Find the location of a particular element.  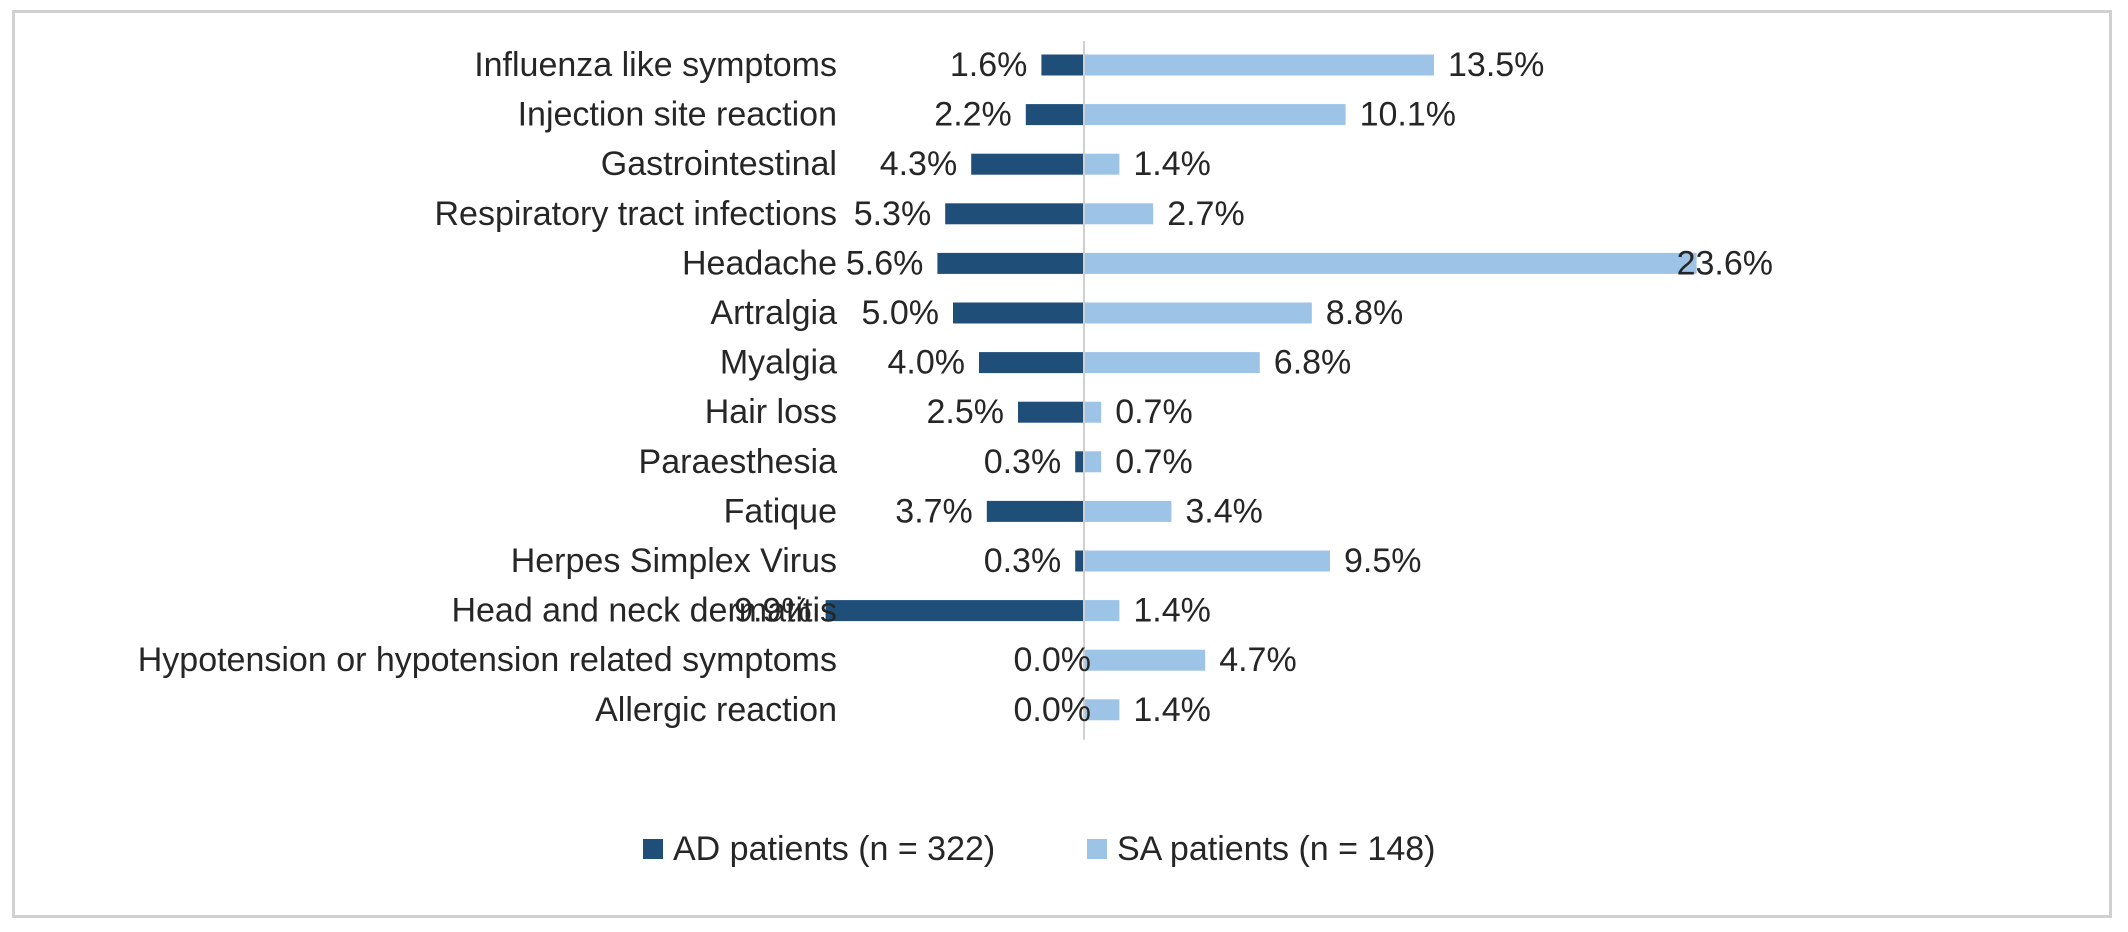

bar-sa-allergic-reaction is located at coordinates (1101, 710).